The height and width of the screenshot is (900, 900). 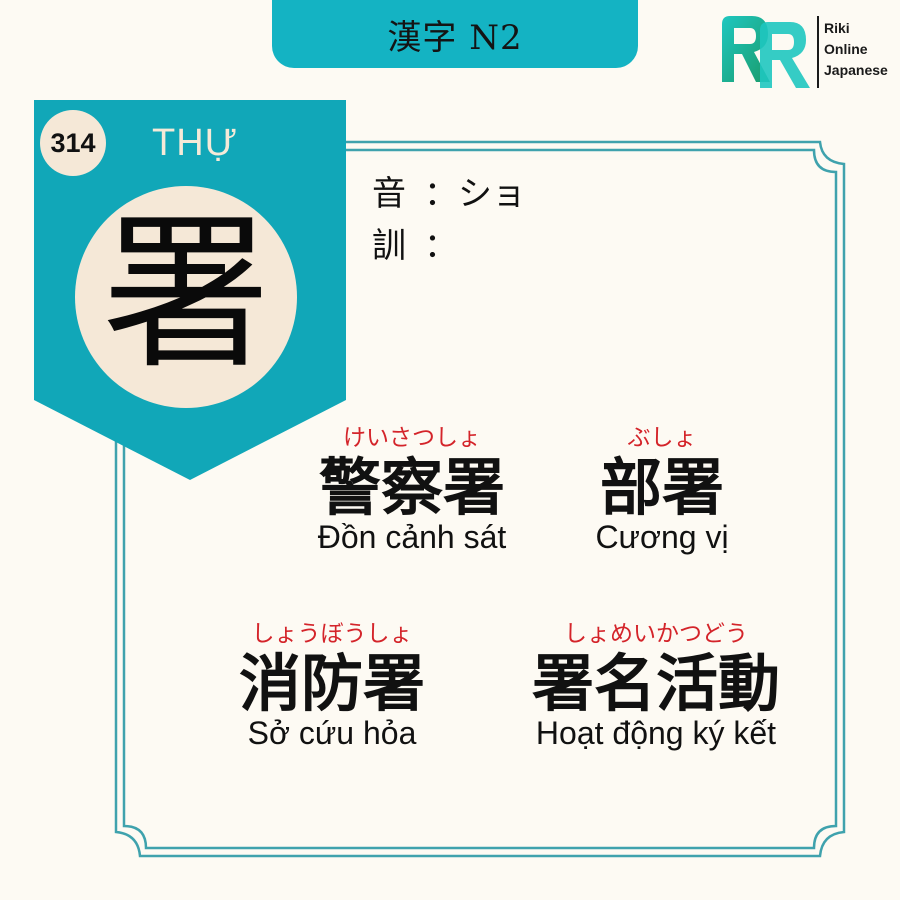 I want to click on vocab-item: しょめいかつどう 署名活動 Hoạt động ký kết, so click(x=656, y=686).